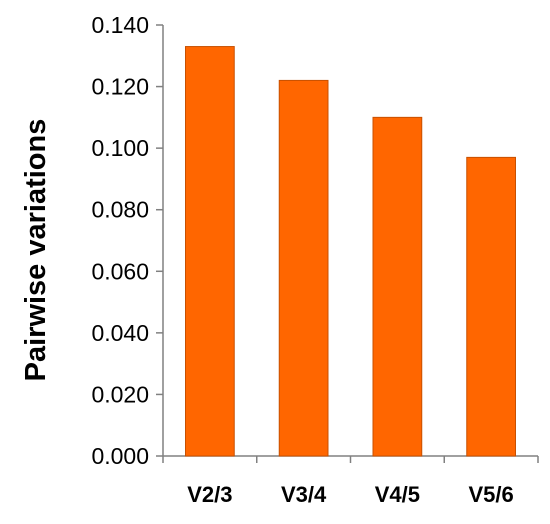 The image size is (550, 524). I want to click on x-category-label: V4/5, so click(397, 494).